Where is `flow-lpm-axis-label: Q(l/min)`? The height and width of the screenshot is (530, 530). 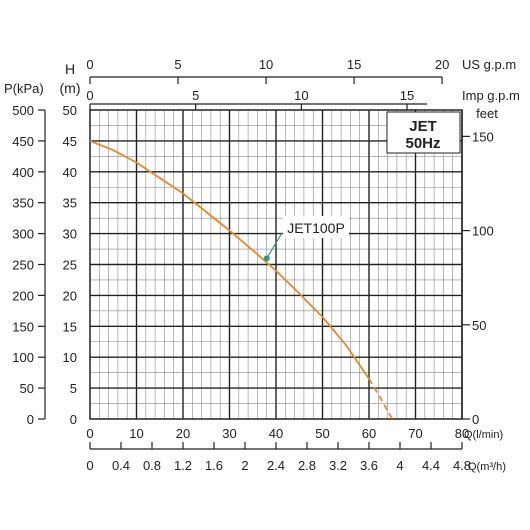 flow-lpm-axis-label: Q(l/min) is located at coordinates (483, 435).